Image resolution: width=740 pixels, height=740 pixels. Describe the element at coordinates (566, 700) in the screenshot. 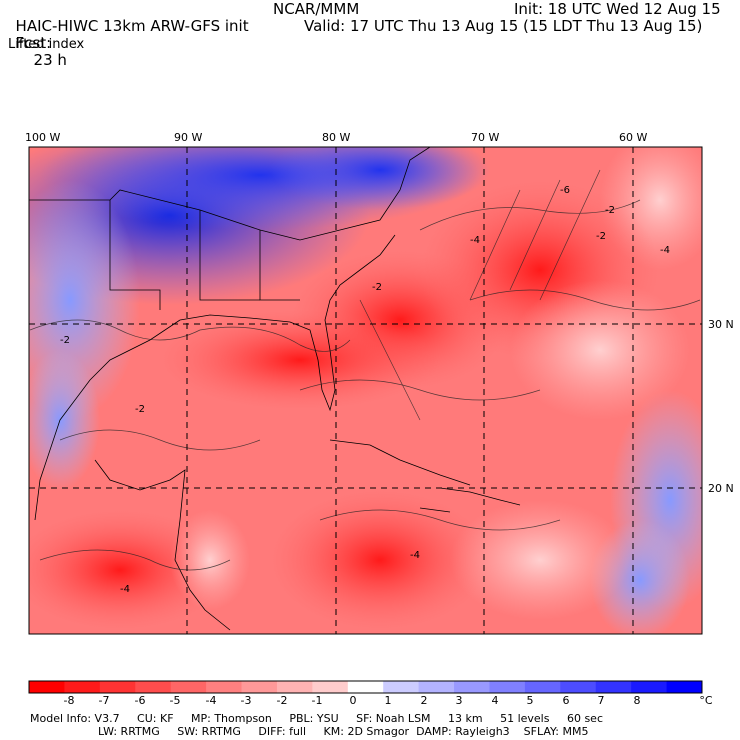

I see `colorbar-tick: 6` at that location.